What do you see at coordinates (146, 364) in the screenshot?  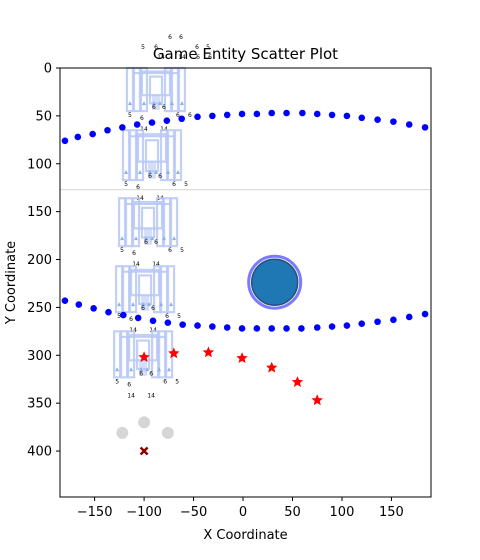 I see `structure-4: 5 66 66 514 14` at bounding box center [146, 364].